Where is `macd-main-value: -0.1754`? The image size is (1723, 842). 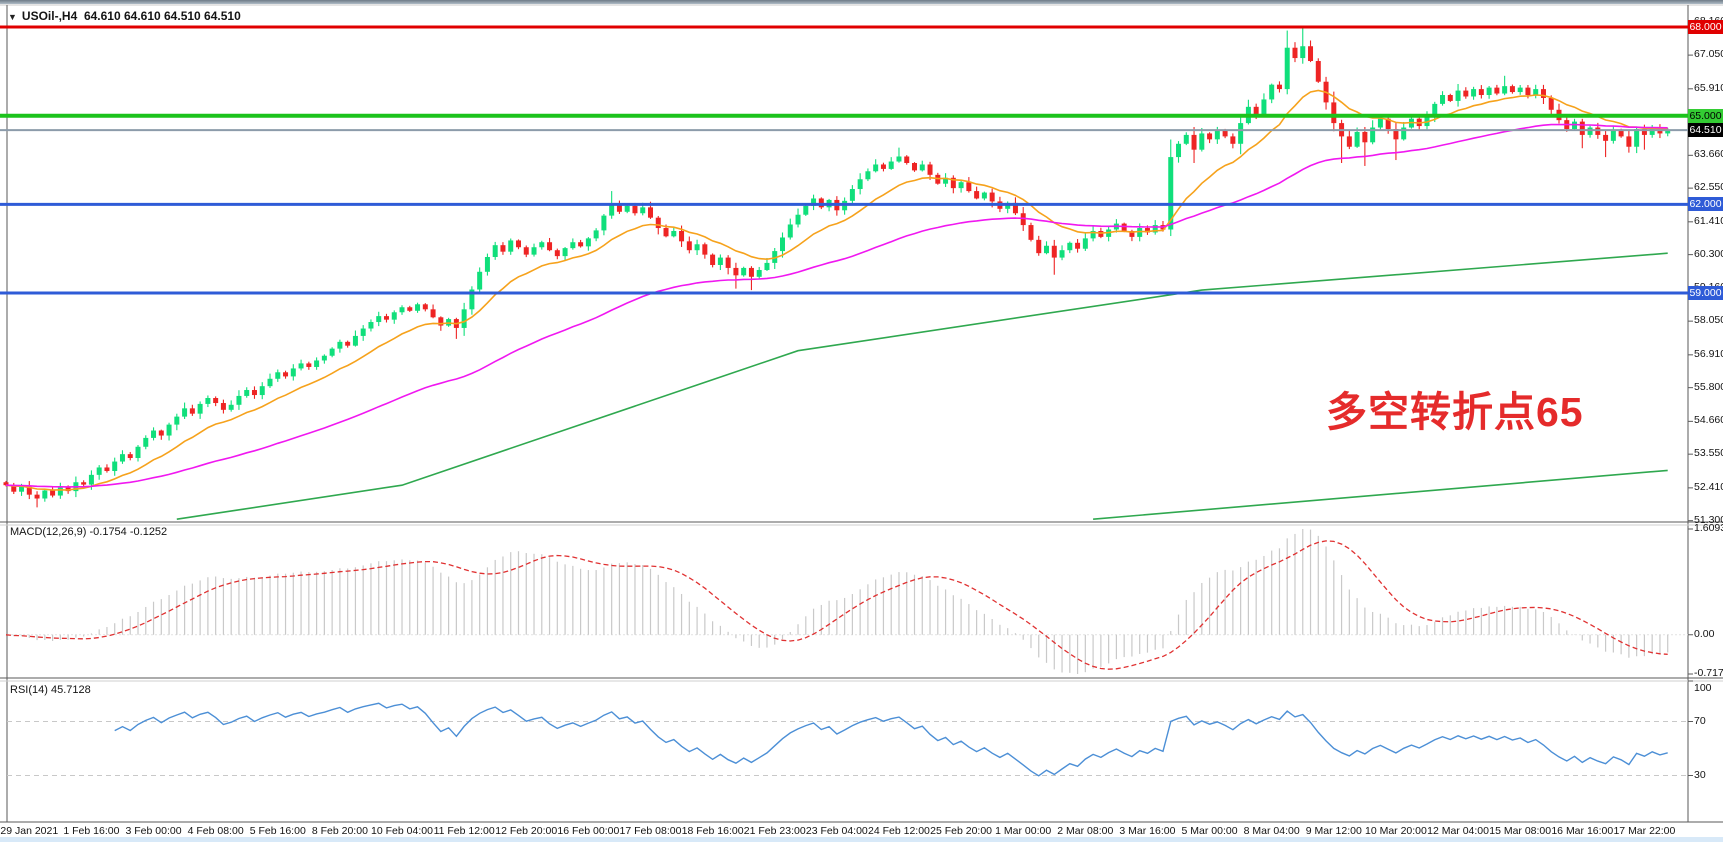
macd-main-value: -0.1754 is located at coordinates (108, 532).